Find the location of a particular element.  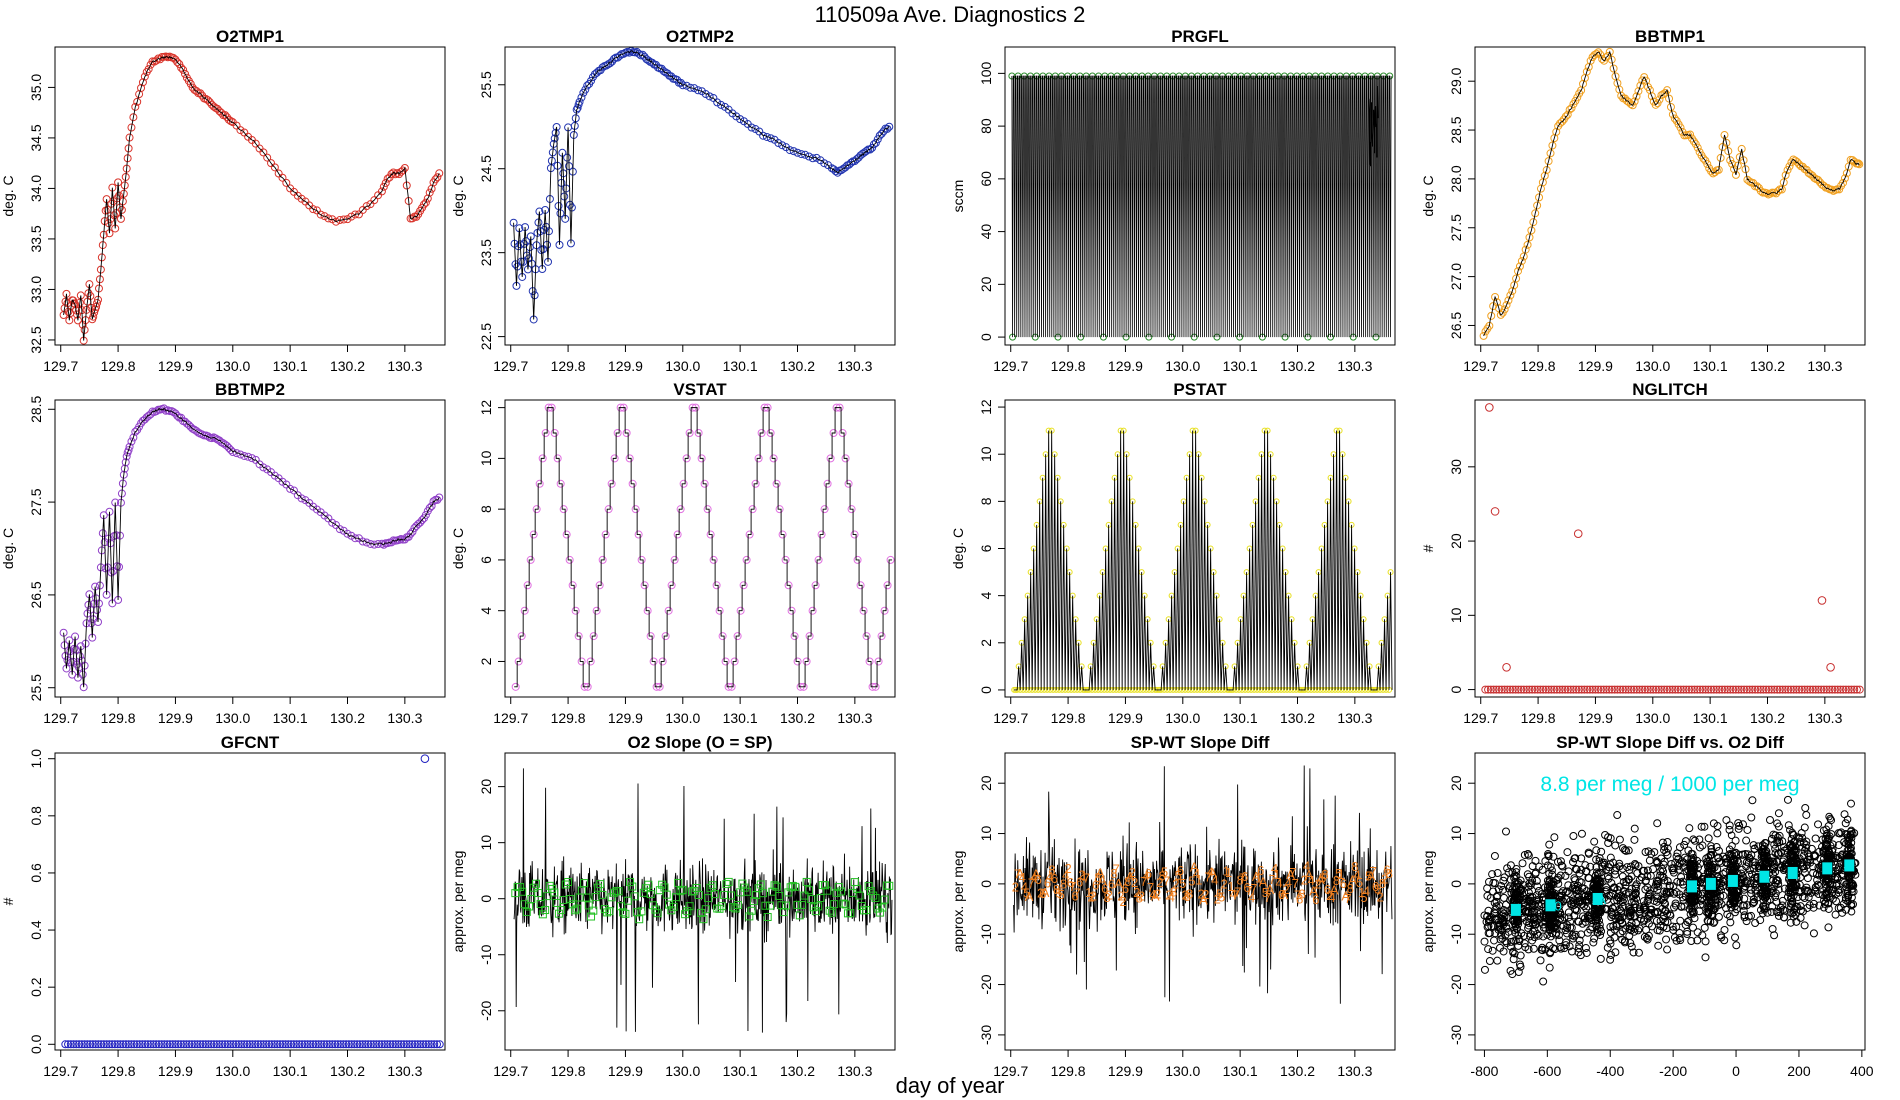

y-tick-label: 60 is located at coordinates (986, 179).